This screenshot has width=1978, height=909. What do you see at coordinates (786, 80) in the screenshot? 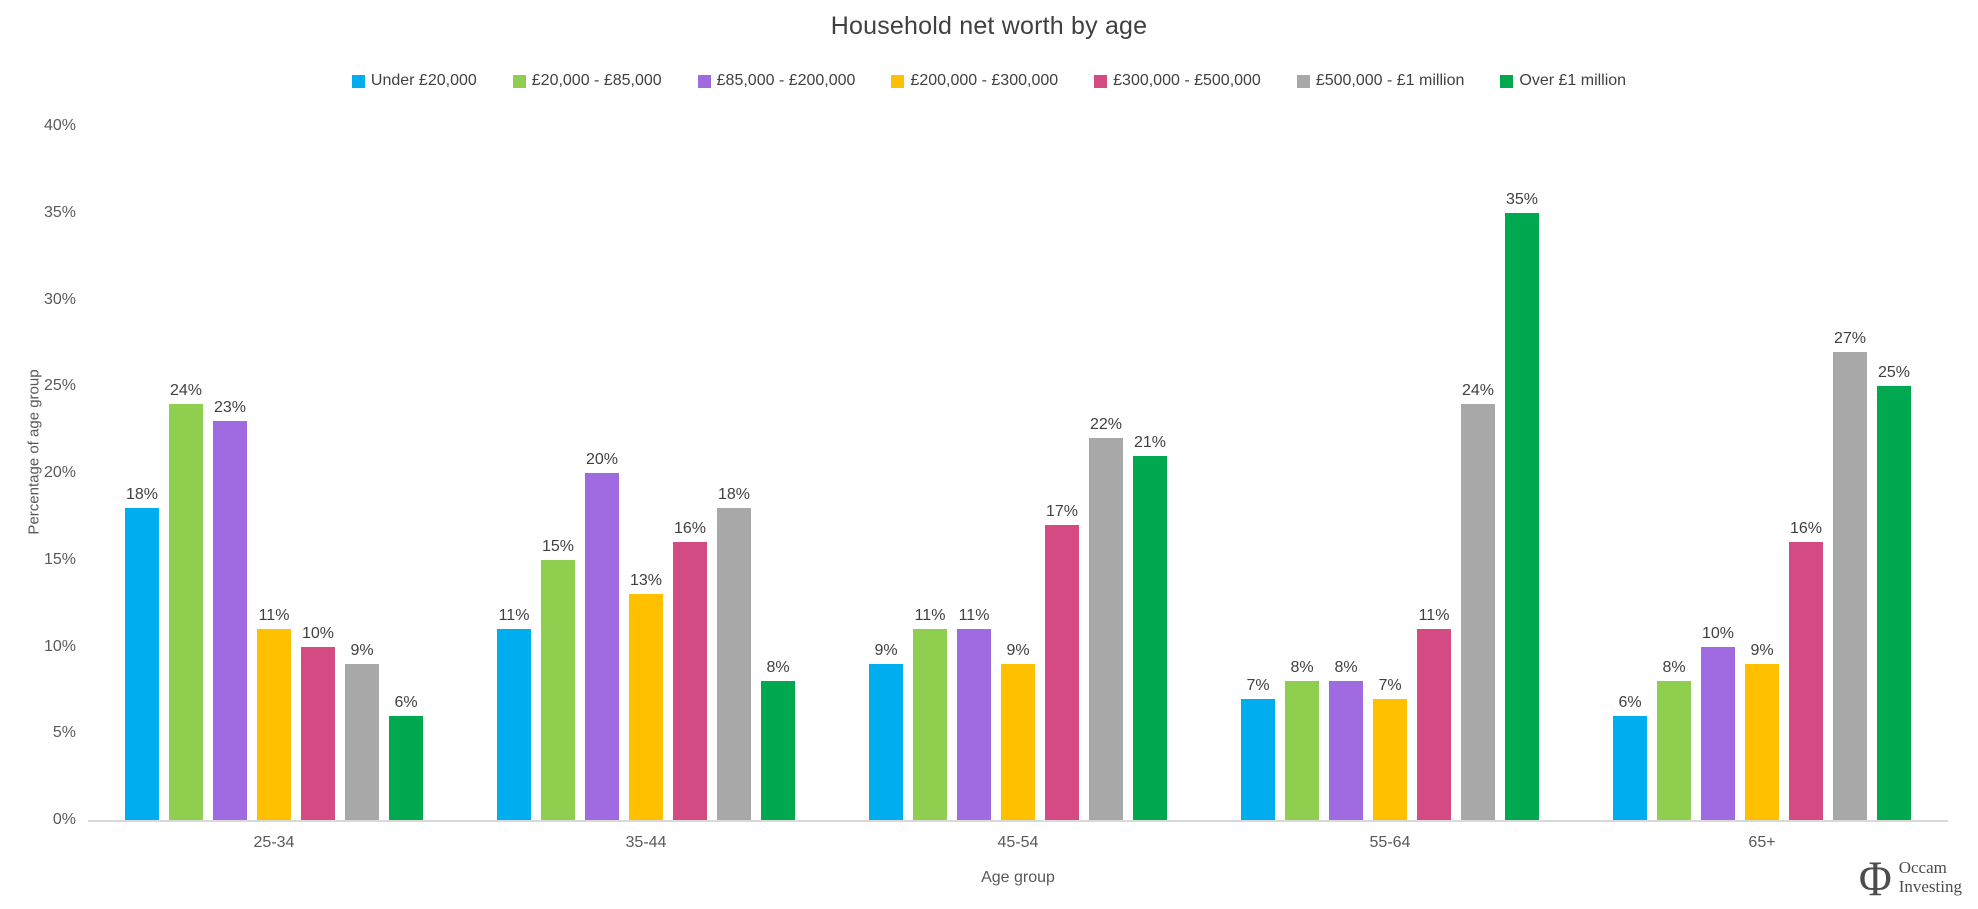
I see `legend-label: £85,000 - £200,000` at bounding box center [786, 80].